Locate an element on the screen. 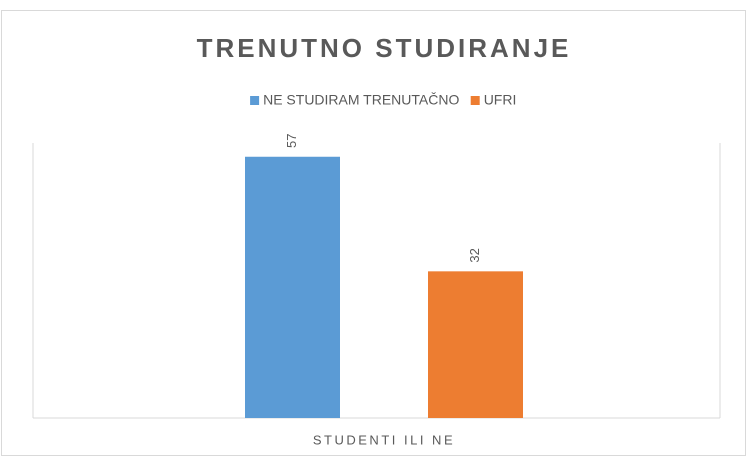 This screenshot has height=457, width=748. chart-title: TRENUTNO STUDIRANJE is located at coordinates (384, 48).